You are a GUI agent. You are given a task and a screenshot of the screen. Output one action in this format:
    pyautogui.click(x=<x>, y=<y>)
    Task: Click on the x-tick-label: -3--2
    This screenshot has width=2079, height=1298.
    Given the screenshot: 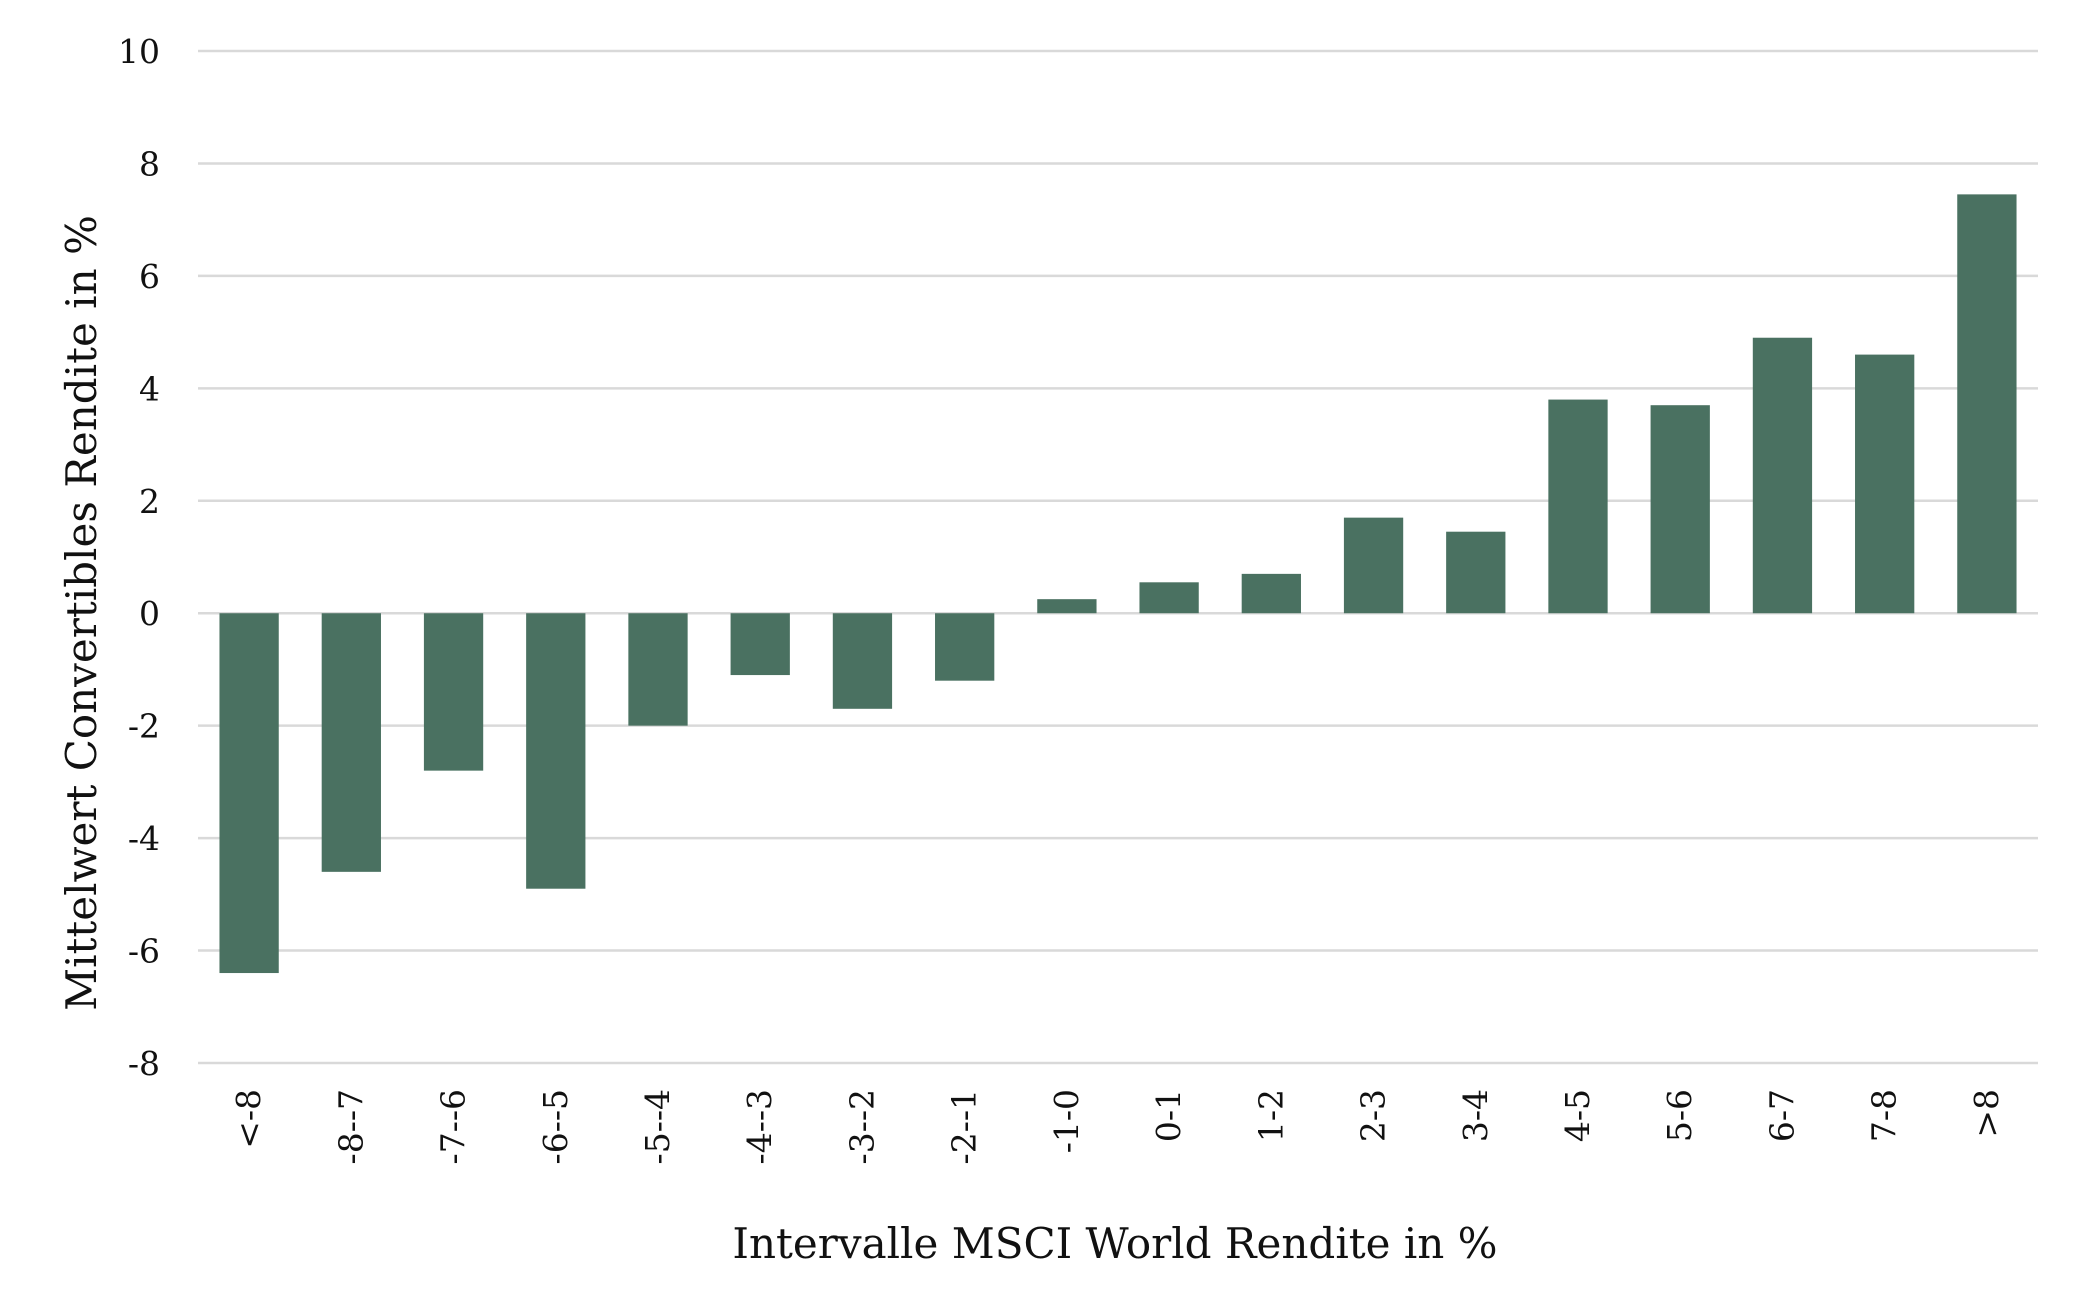 What is the action you would take?
    pyautogui.click(x=861, y=1126)
    